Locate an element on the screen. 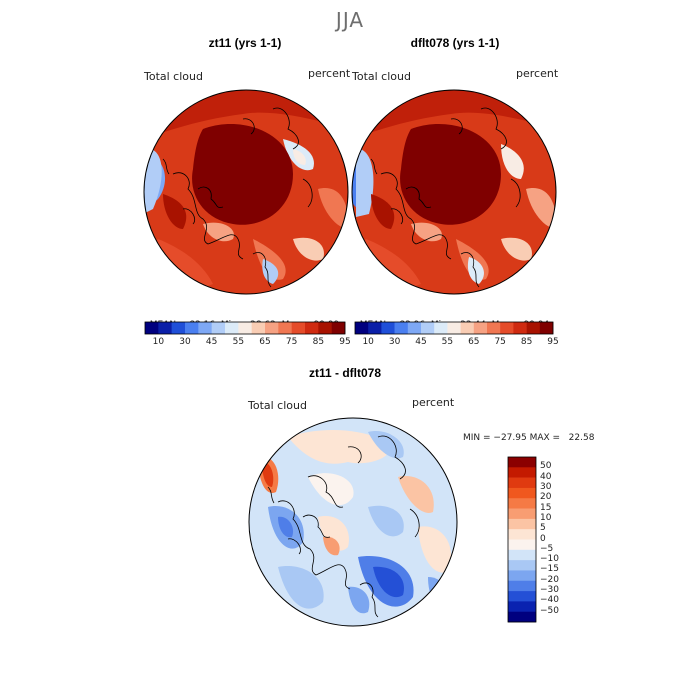 This screenshot has height=700, width=700. panel2-colorbar-frame is located at coordinates (454, 328).